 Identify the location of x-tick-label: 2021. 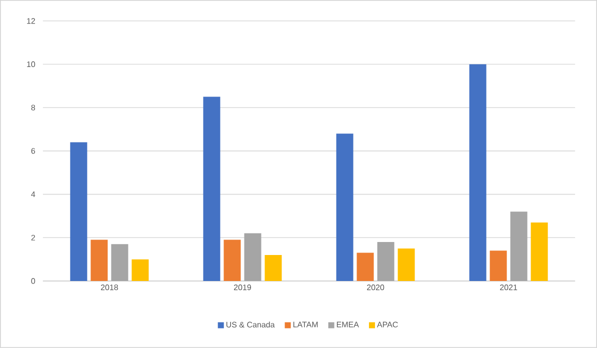
(509, 287).